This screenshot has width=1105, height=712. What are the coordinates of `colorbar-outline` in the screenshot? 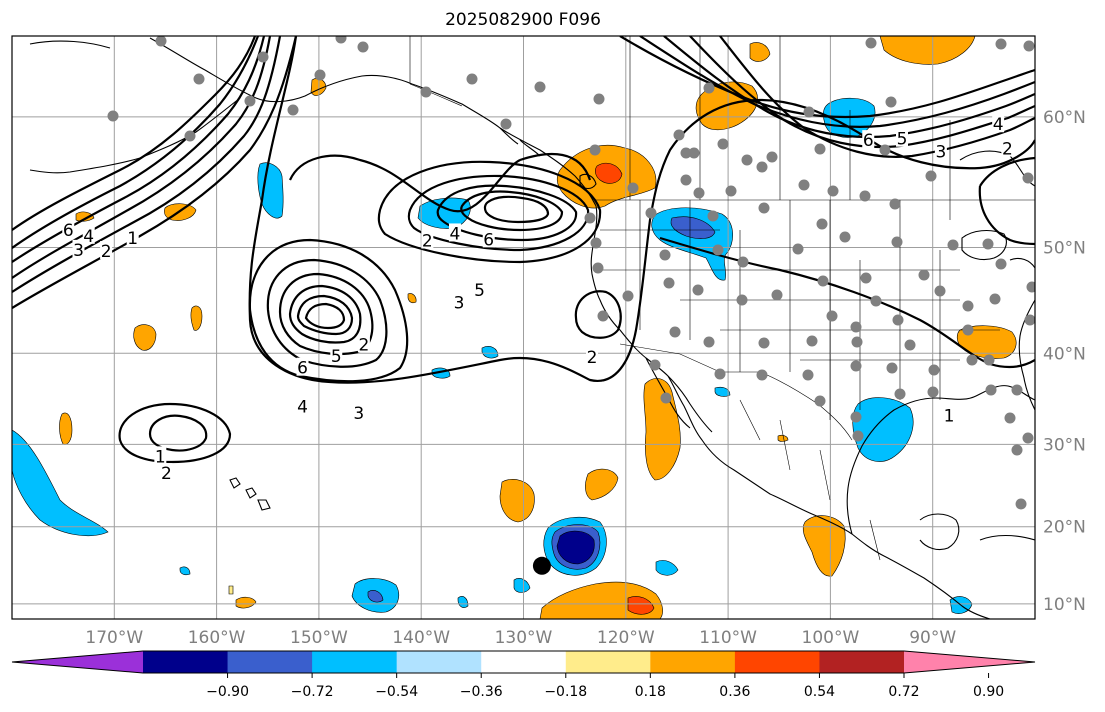 It's located at (523, 662).